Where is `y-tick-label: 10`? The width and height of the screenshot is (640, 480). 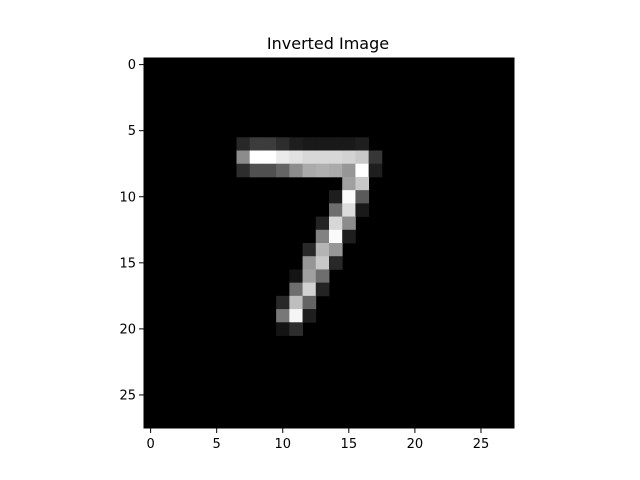
y-tick-label: 10 is located at coordinates (127, 197).